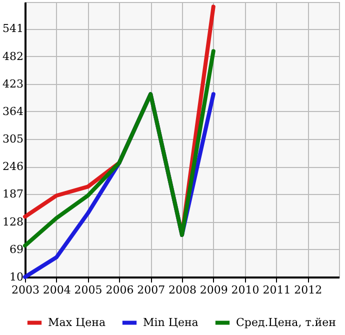  Describe the element at coordinates (13, 167) in the screenshot. I see `y-tick-label: 246` at that location.